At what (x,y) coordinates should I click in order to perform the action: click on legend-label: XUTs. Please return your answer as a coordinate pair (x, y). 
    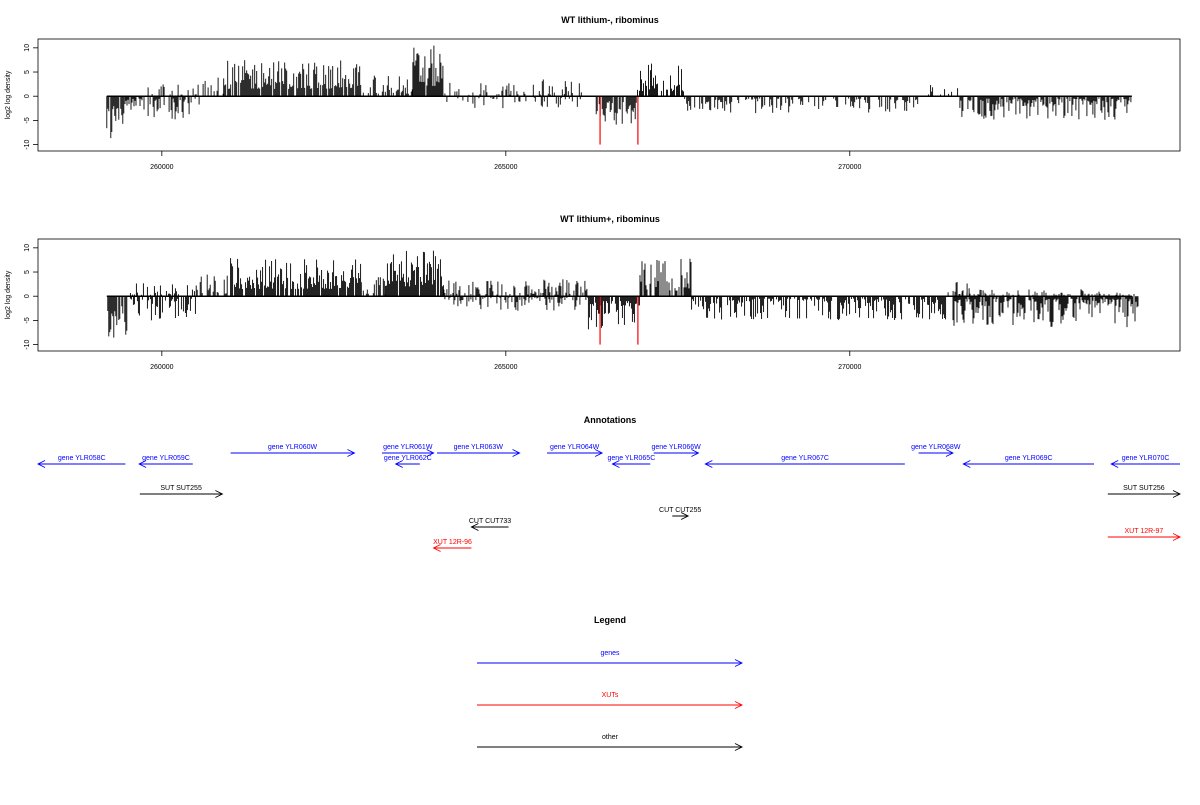
    Looking at the image, I should click on (610, 695).